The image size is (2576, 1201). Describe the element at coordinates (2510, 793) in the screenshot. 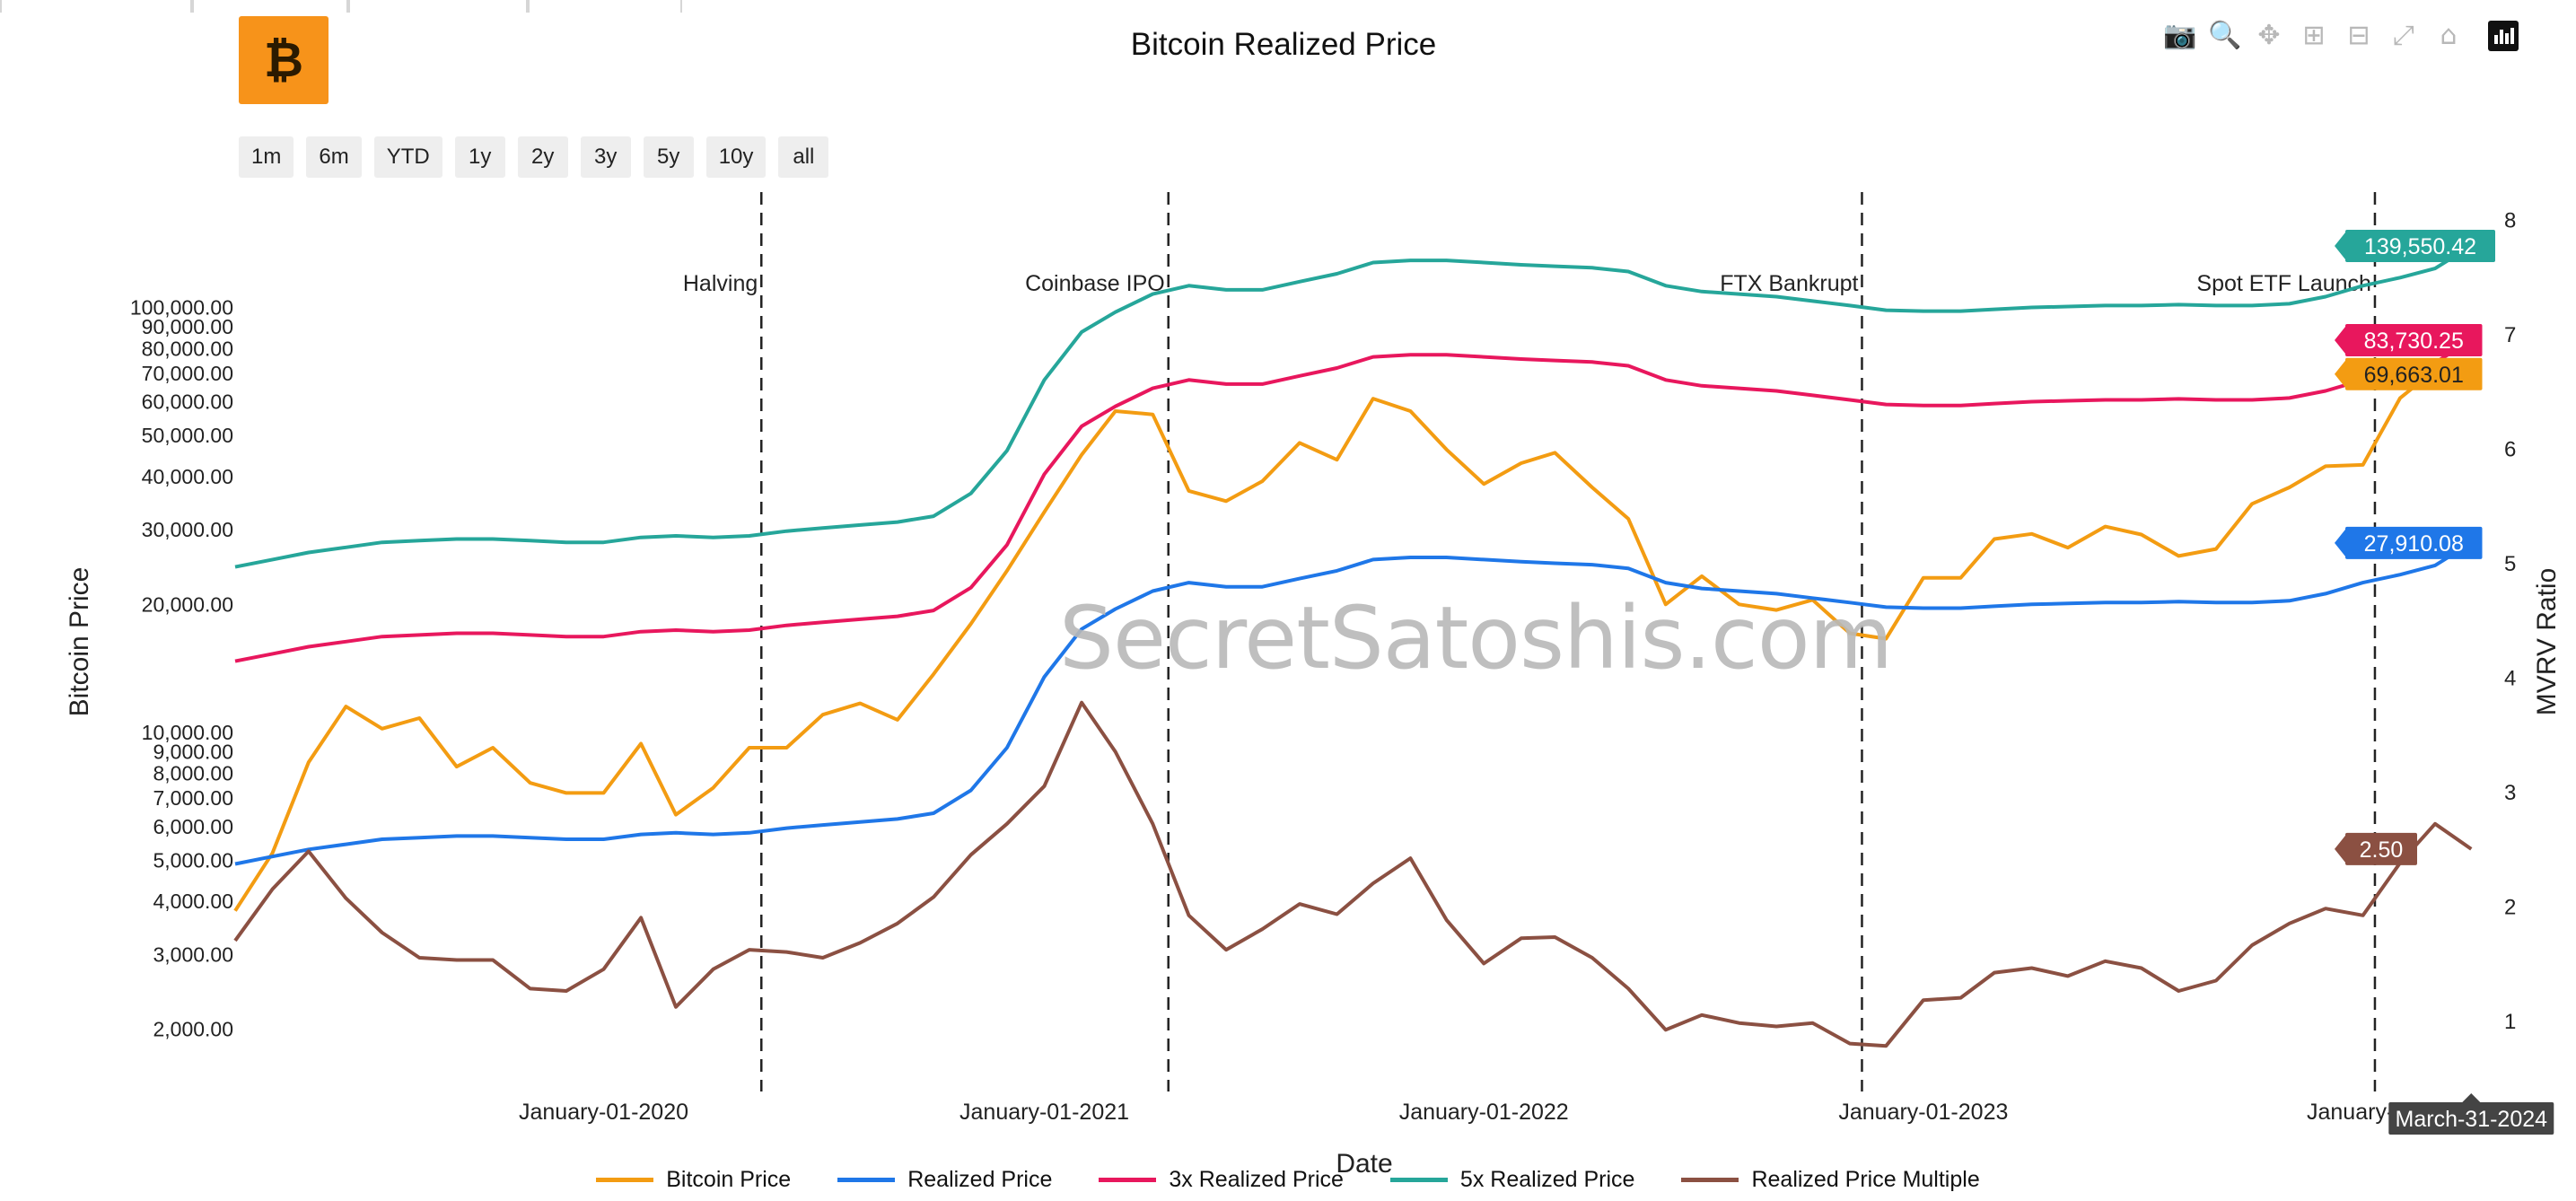

I see `y2-tick-label: 3` at that location.